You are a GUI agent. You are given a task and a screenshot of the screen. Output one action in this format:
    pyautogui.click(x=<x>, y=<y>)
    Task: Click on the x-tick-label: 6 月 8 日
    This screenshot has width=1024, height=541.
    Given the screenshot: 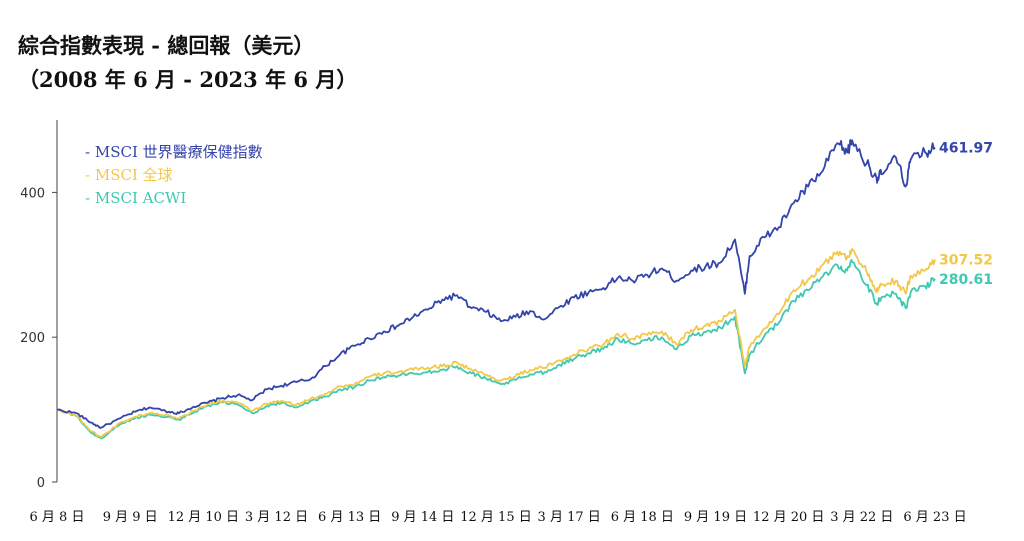 What is the action you would take?
    pyautogui.click(x=57, y=517)
    